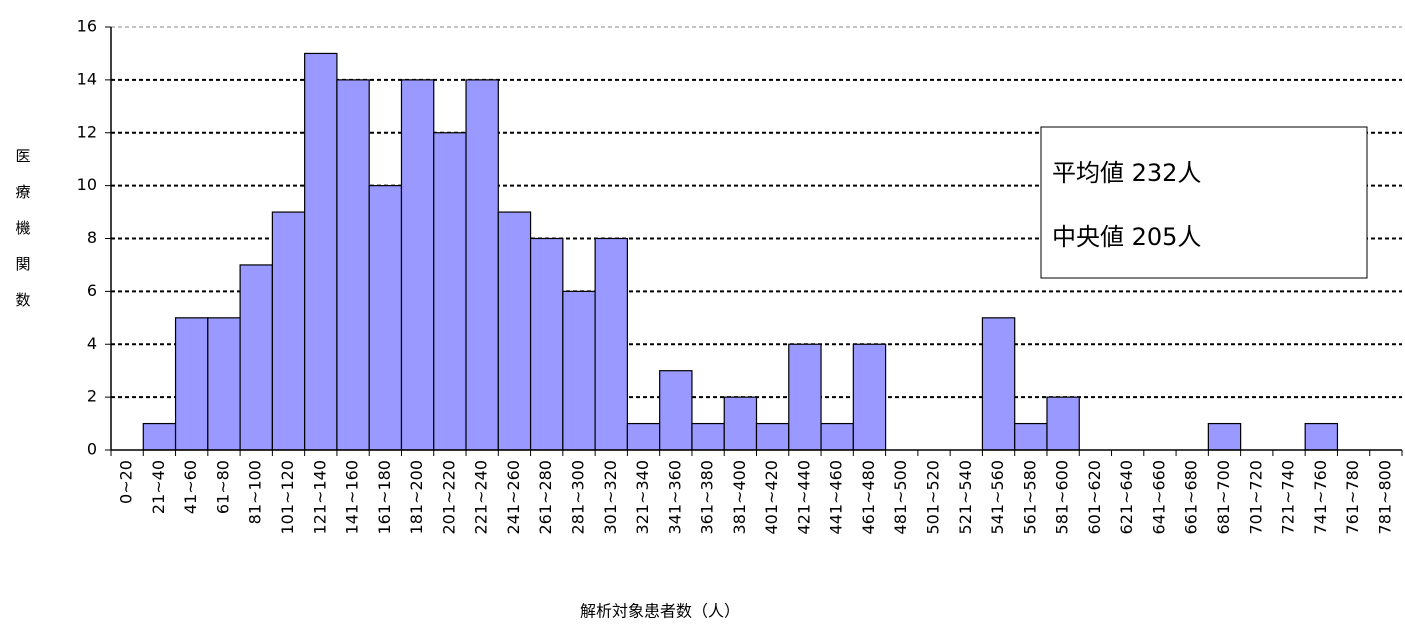 Image resolution: width=1405 pixels, height=630 pixels. I want to click on x-tick-label: 141~160, so click(352, 497).